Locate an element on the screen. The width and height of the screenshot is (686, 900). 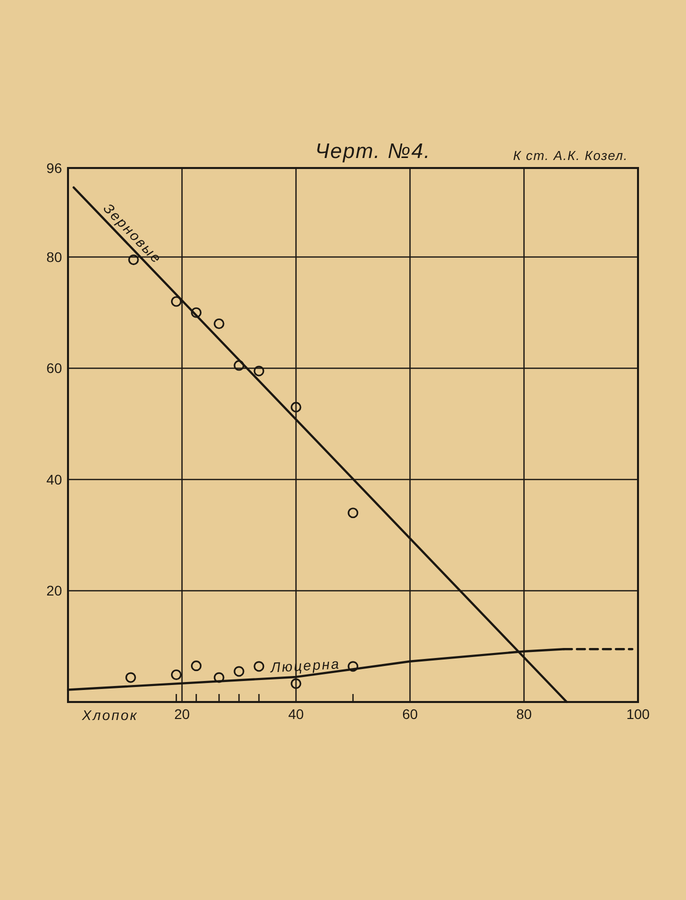
x-tick-label: 20 is located at coordinates (182, 714).